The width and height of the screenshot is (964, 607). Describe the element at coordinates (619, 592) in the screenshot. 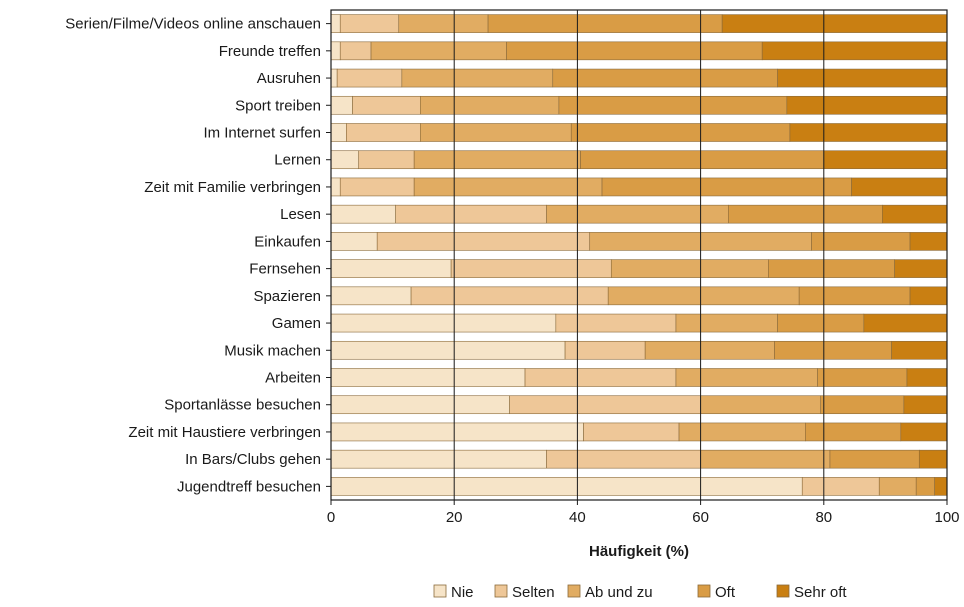

I see `legend-label-3: Ab und zu` at that location.